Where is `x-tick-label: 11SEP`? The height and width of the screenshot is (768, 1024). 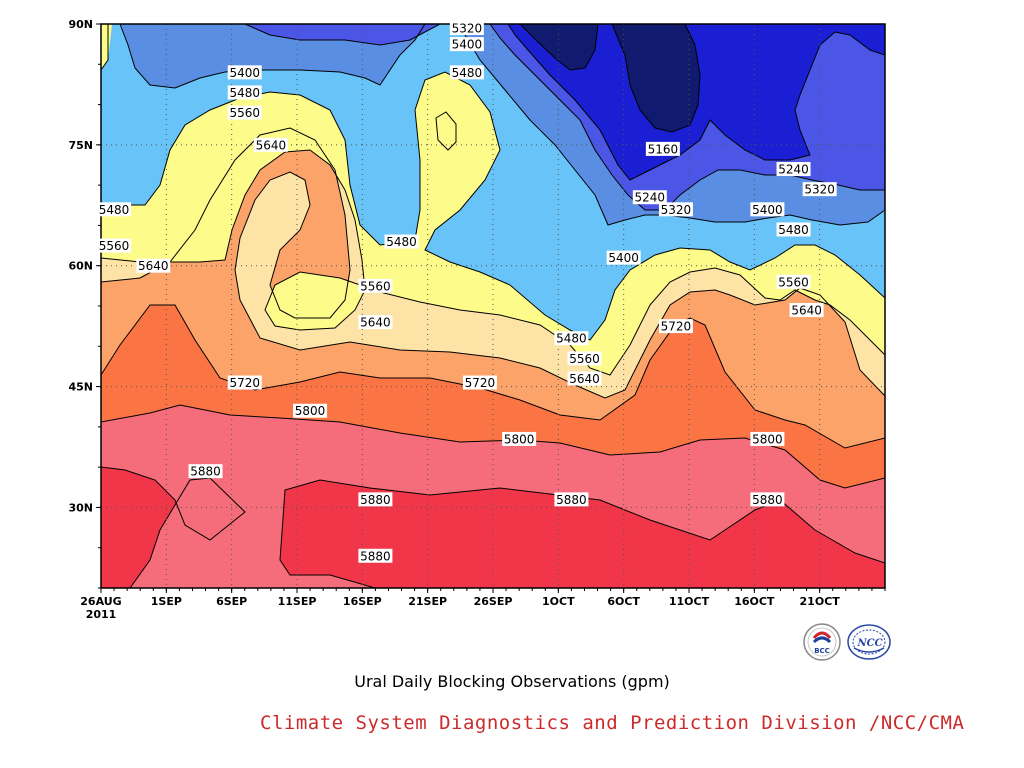 x-tick-label: 11SEP is located at coordinates (297, 601).